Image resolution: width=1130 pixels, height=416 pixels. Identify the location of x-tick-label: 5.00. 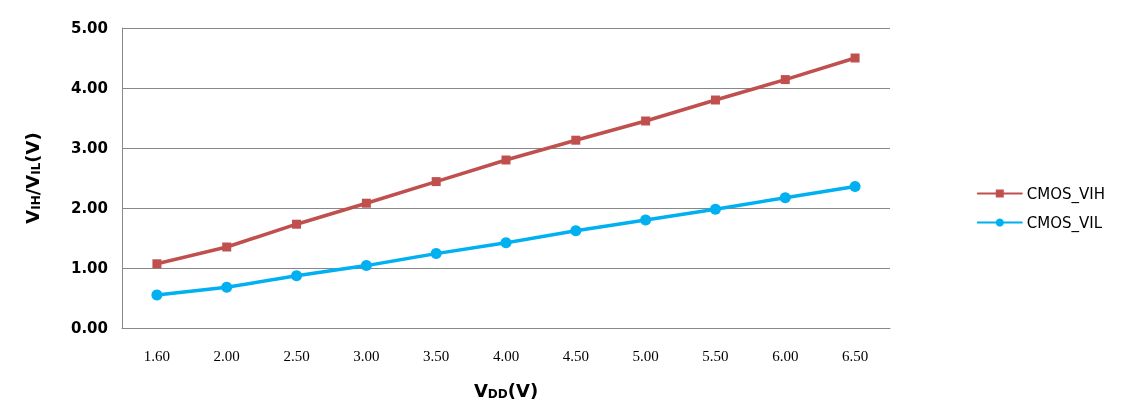
(645, 355).